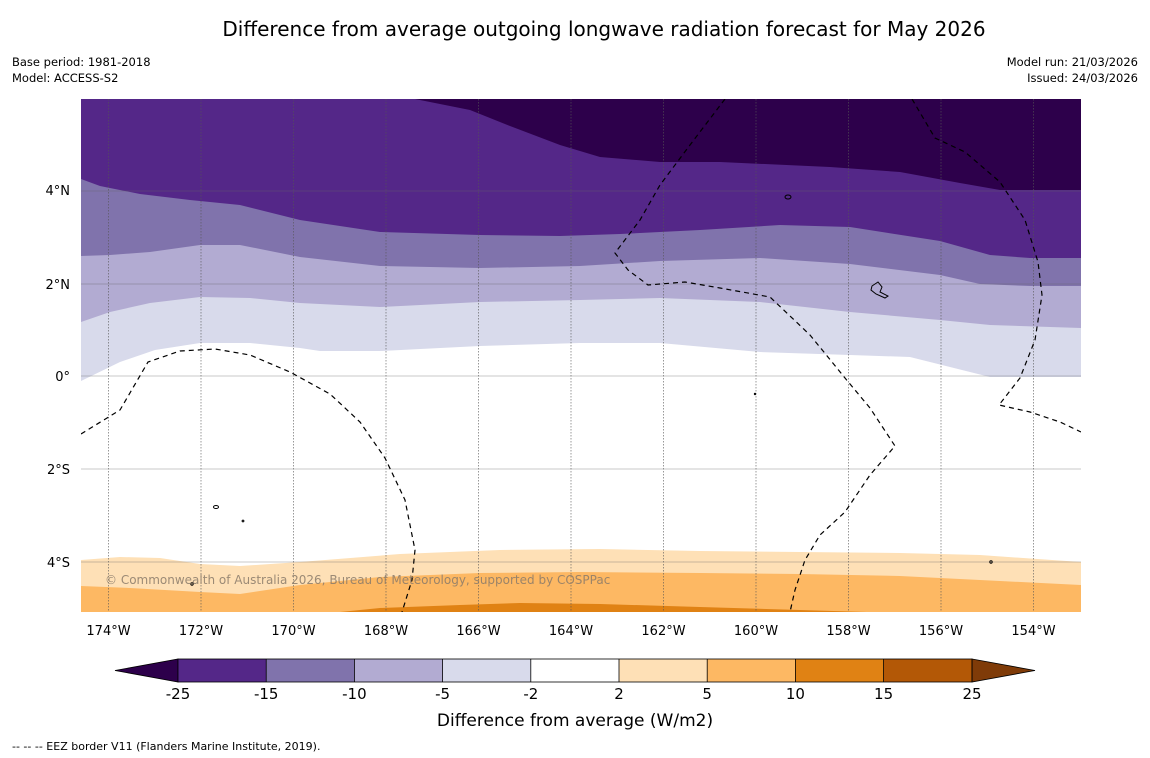 The image size is (1150, 758). I want to click on lat-label-0: 0°, so click(62, 377).